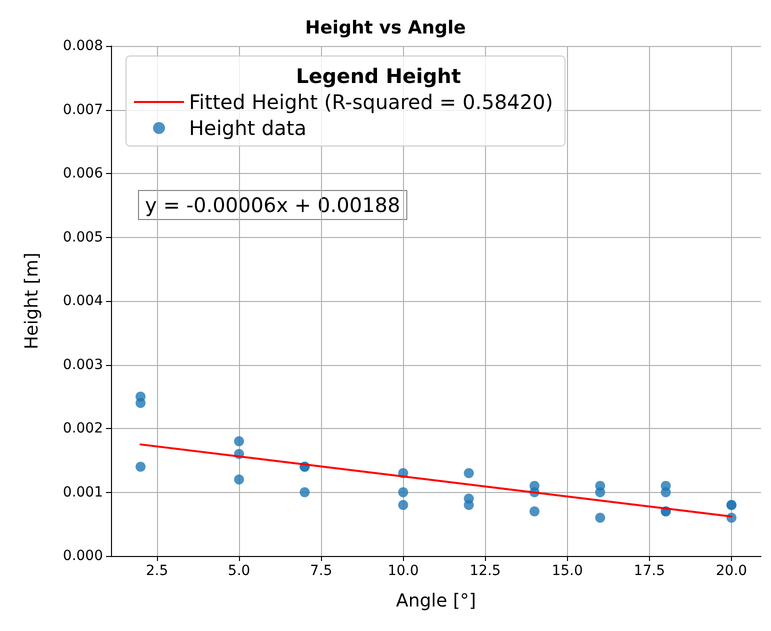  What do you see at coordinates (83, 301) in the screenshot?
I see `y-tick-label: 0.004` at bounding box center [83, 301].